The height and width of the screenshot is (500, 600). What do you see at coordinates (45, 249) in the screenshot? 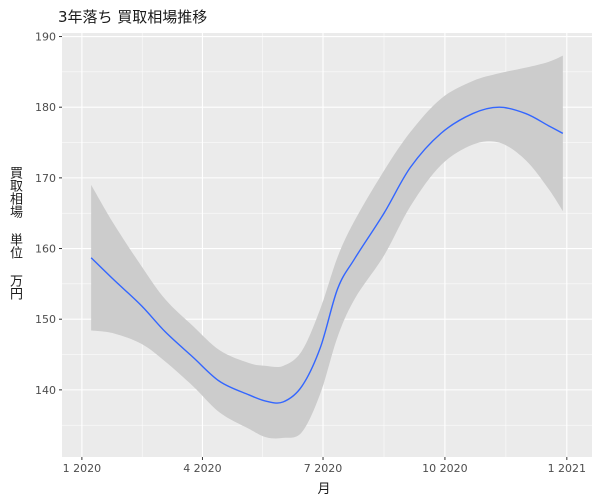
I see `y-tick-label: 160` at bounding box center [45, 249].